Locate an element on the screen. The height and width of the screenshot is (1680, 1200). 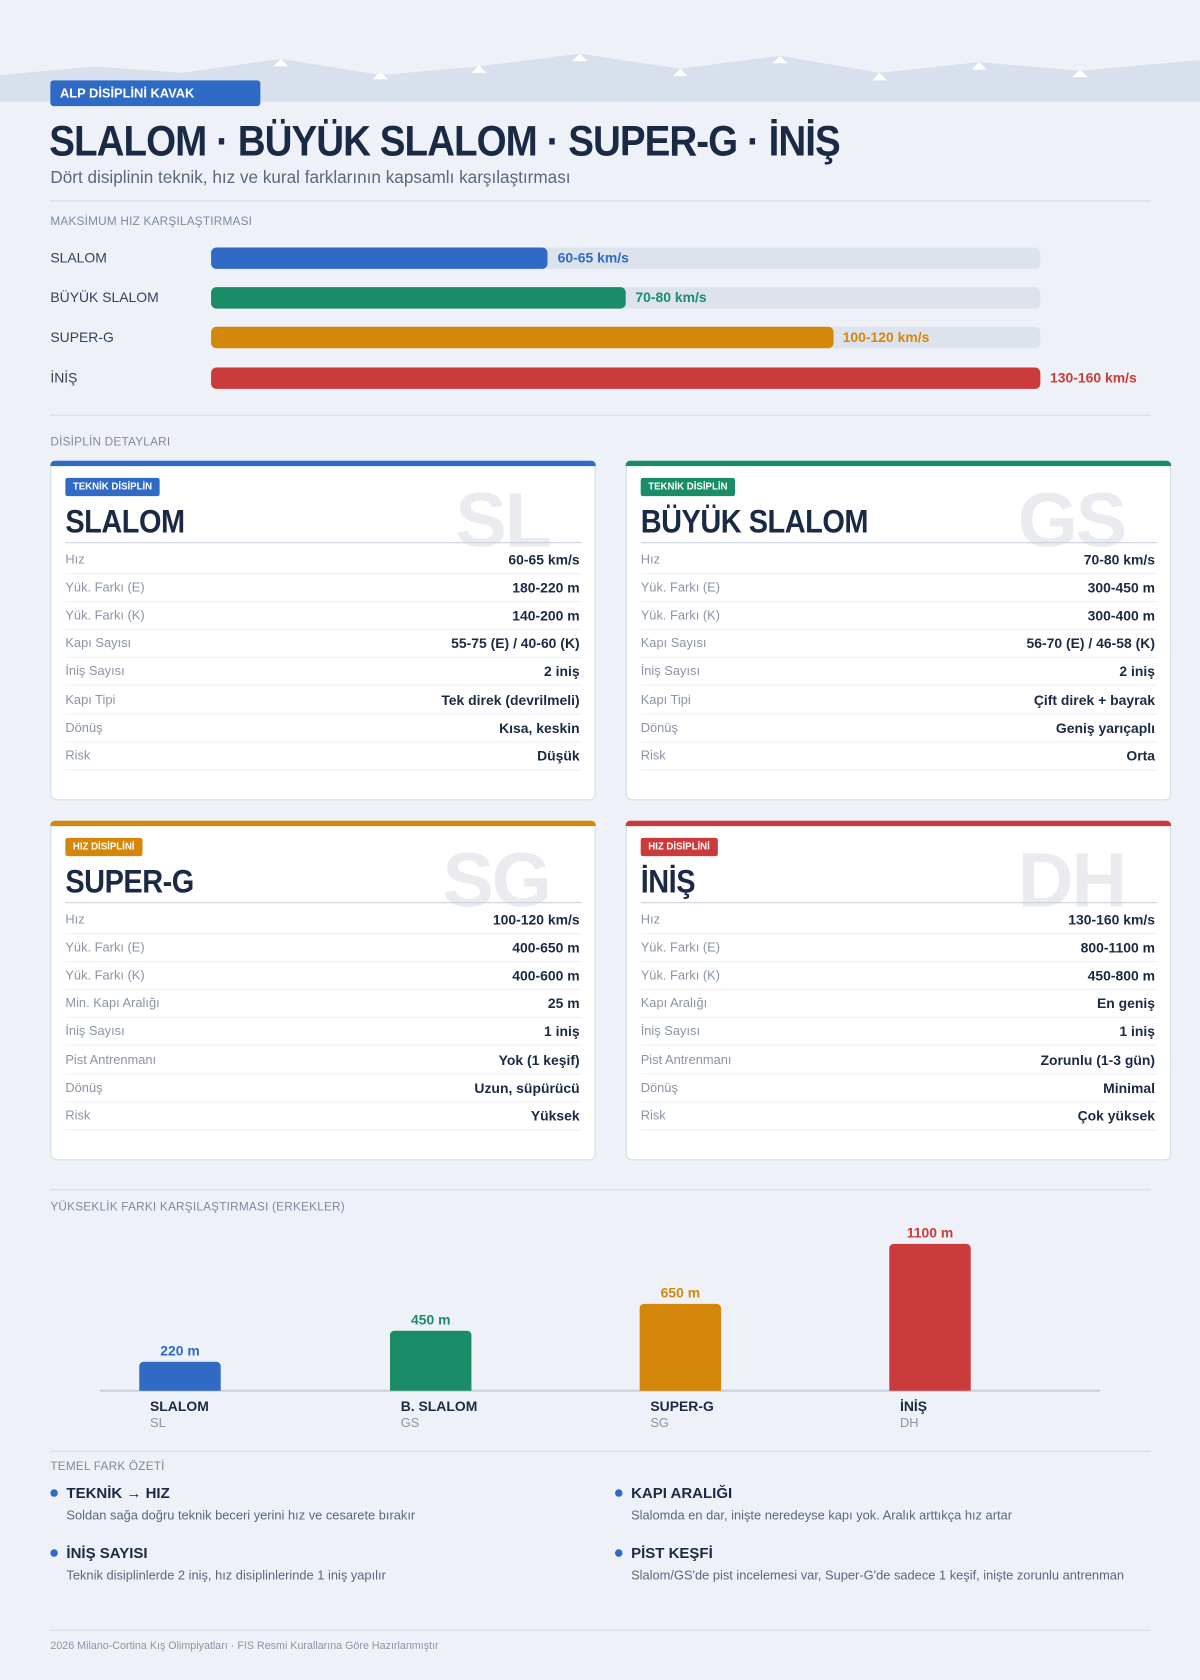
summary-title: PİST KEŞFİ is located at coordinates (672, 1552).